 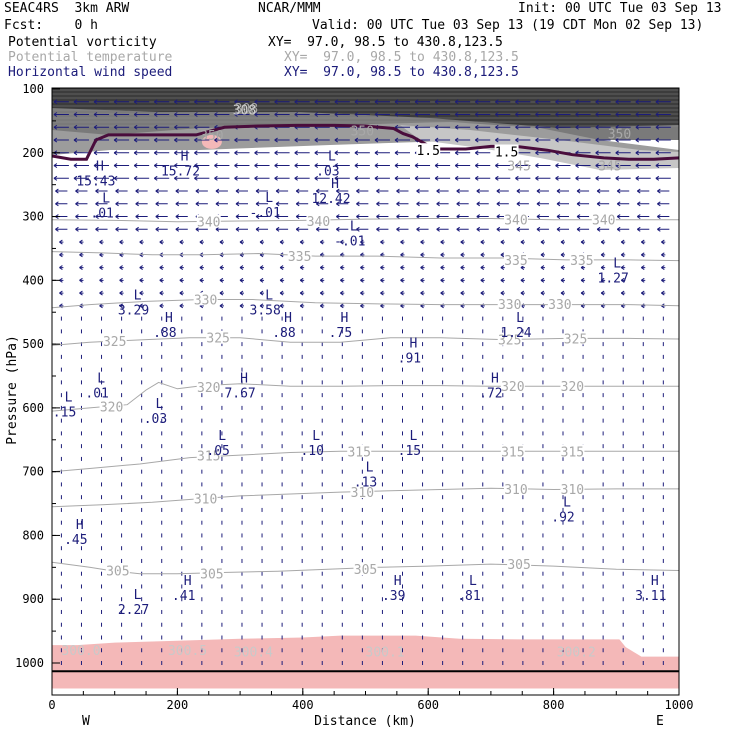 I want to click on x-end-west: W, so click(x=86, y=721).